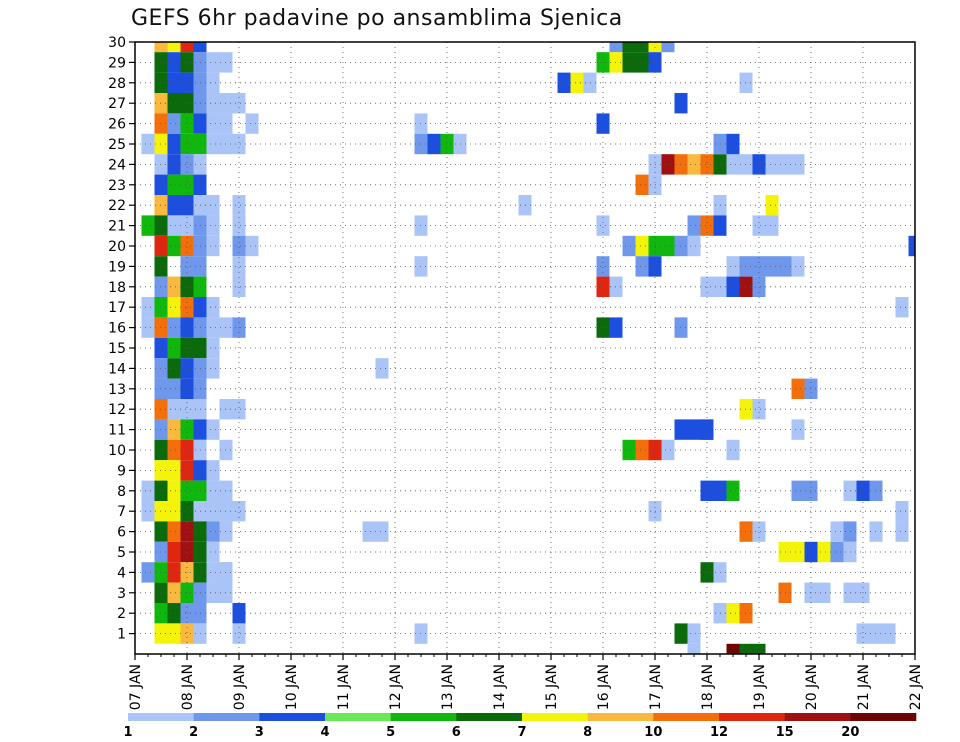 The image size is (960, 742). I want to click on y-tick-label: 13, so click(117, 390).